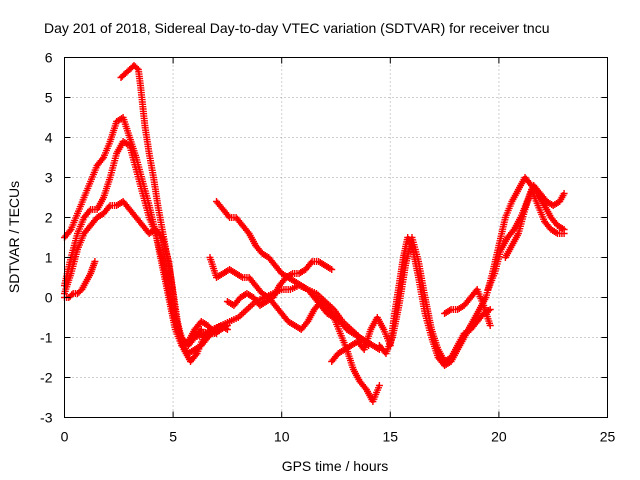 This screenshot has width=640, height=480. What do you see at coordinates (282, 437) in the screenshot?
I see `x-tick-label: 10` at bounding box center [282, 437].